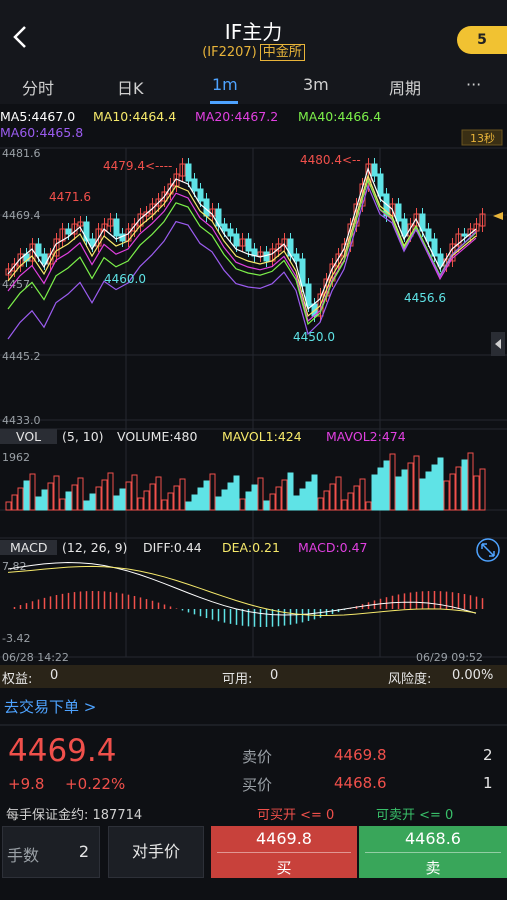 The image size is (507, 900). What do you see at coordinates (21, 153) in the screenshot?
I see `y-tick-top: 4481.6` at bounding box center [21, 153].